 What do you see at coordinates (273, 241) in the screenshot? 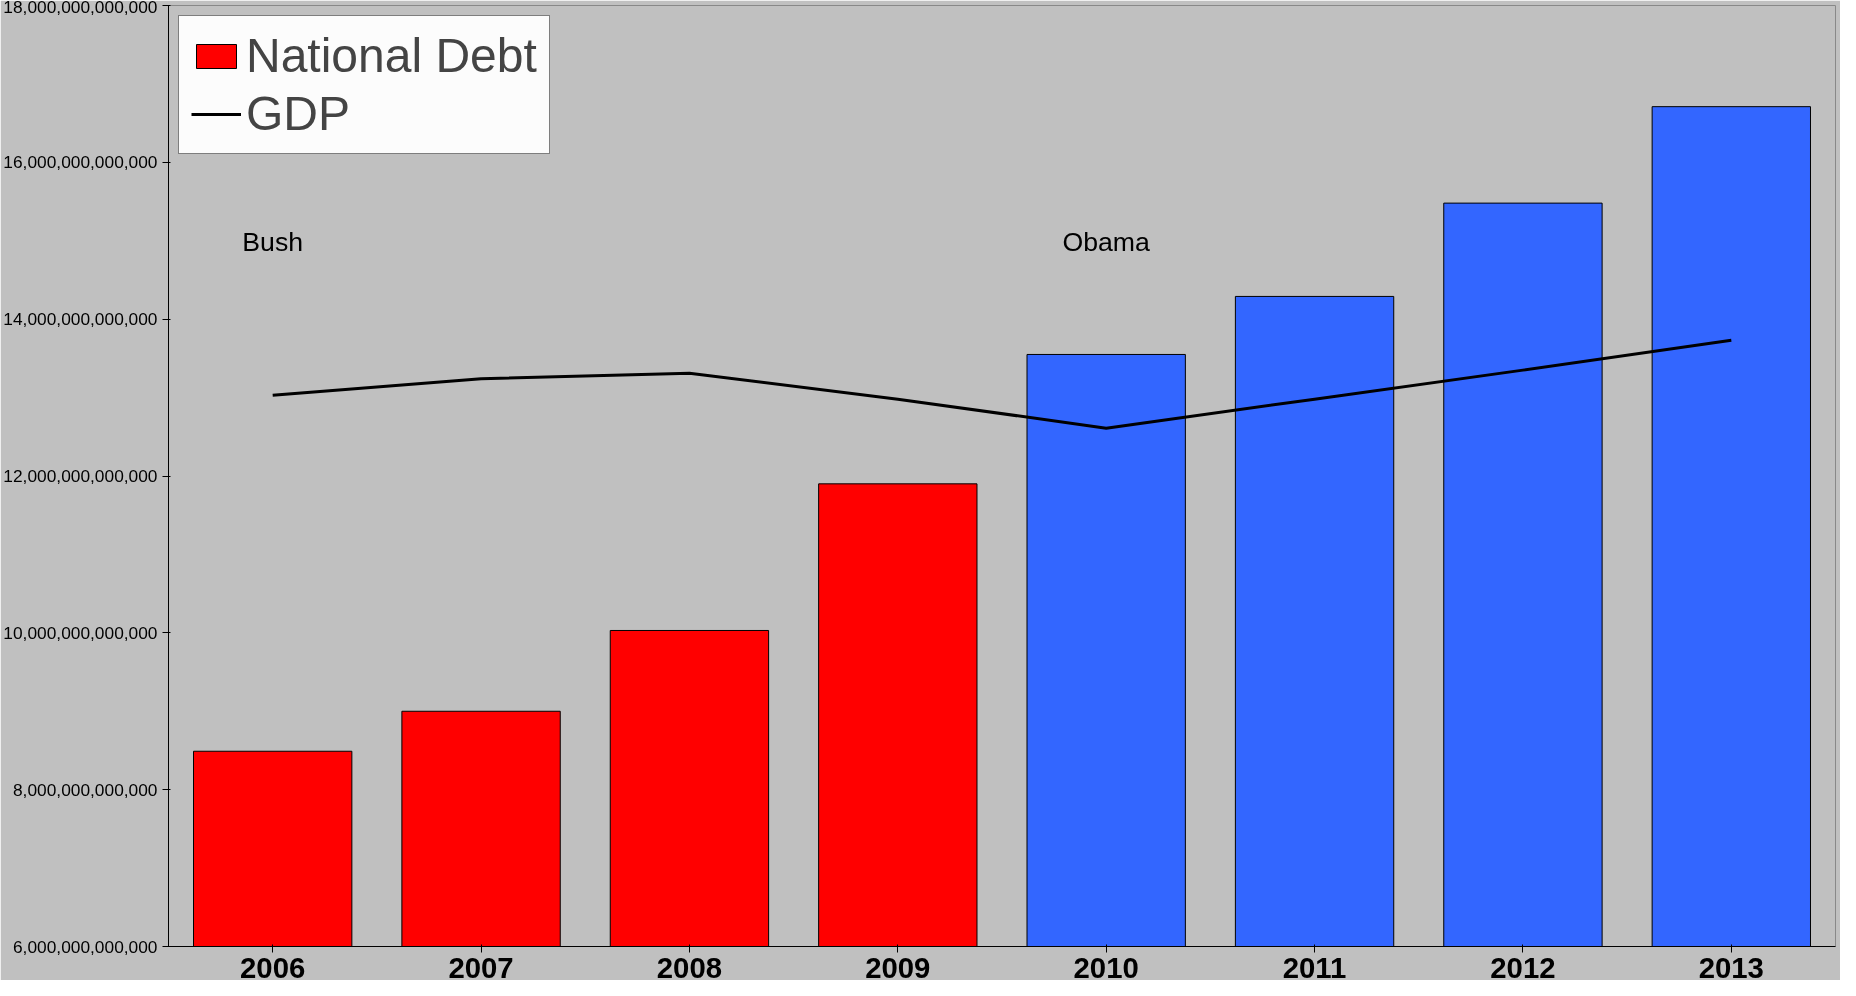
I see `annotation: Bush` at bounding box center [273, 241].